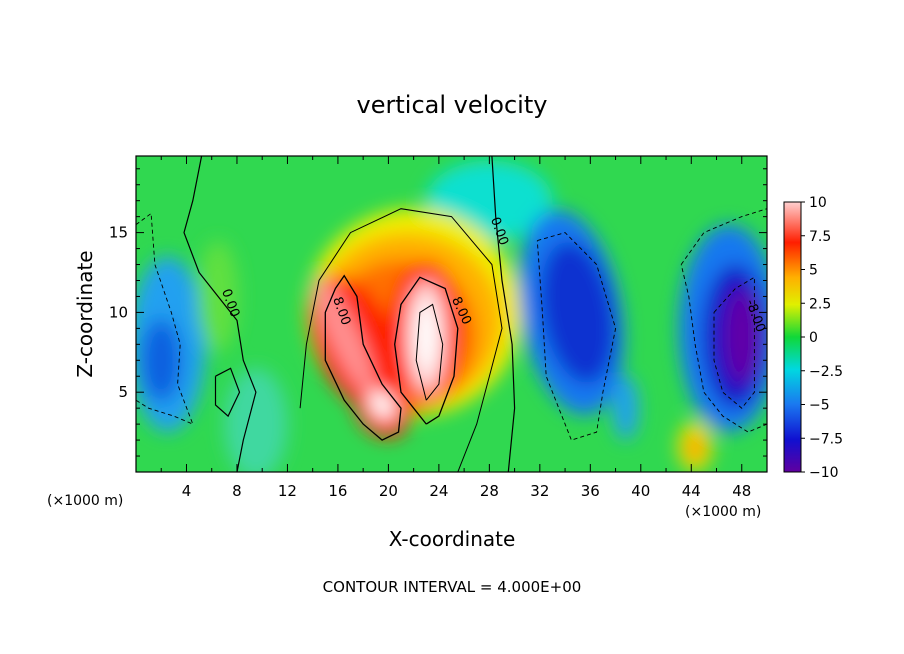 The image size is (904, 654). I want to click on colorbar-tick-label: −5, so click(819, 406).